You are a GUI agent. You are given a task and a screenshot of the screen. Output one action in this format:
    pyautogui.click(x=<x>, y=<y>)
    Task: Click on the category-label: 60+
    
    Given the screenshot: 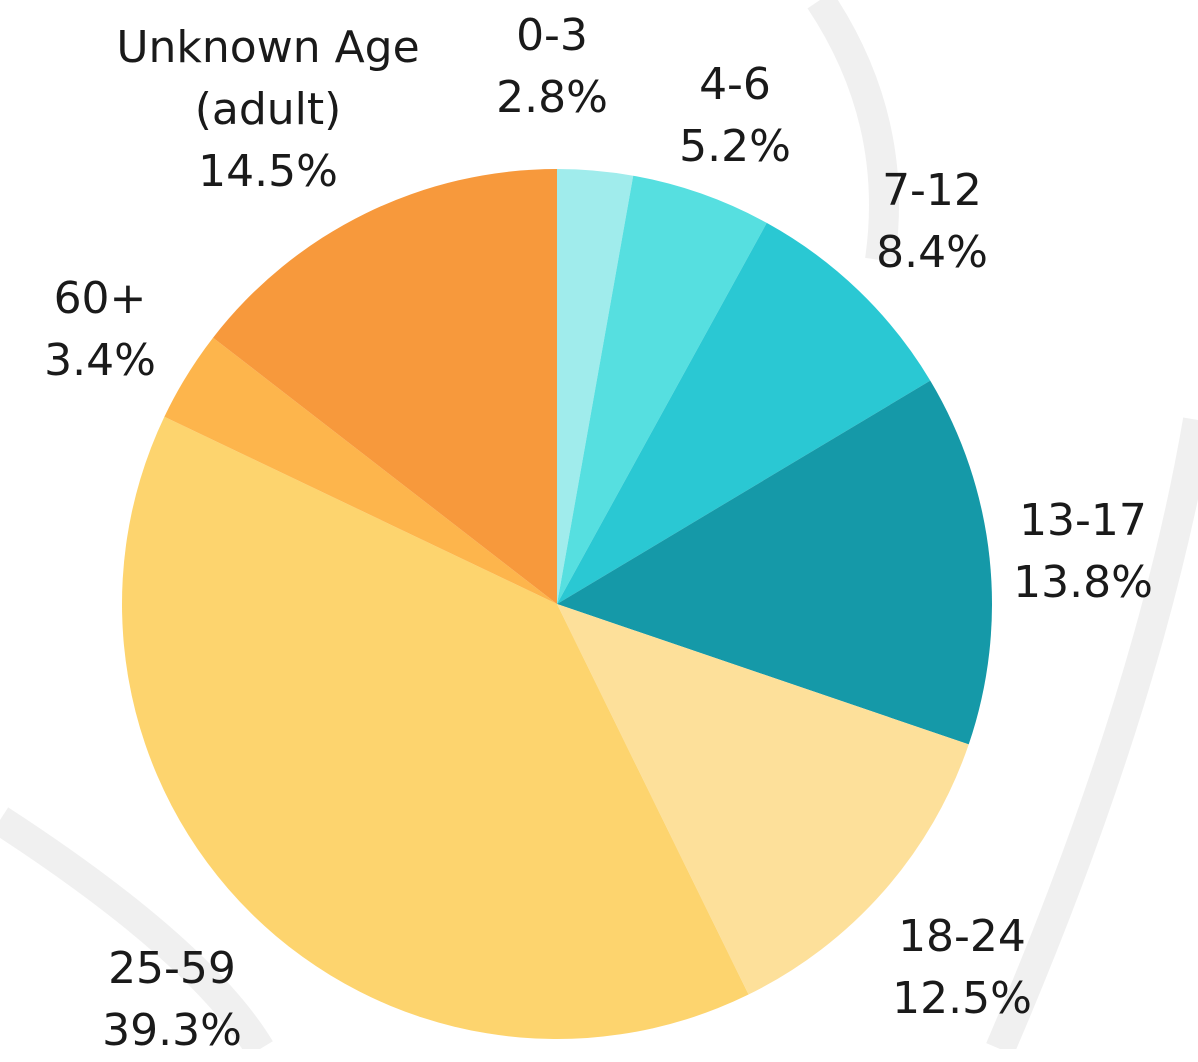 What is the action you would take?
    pyautogui.click(x=100, y=298)
    